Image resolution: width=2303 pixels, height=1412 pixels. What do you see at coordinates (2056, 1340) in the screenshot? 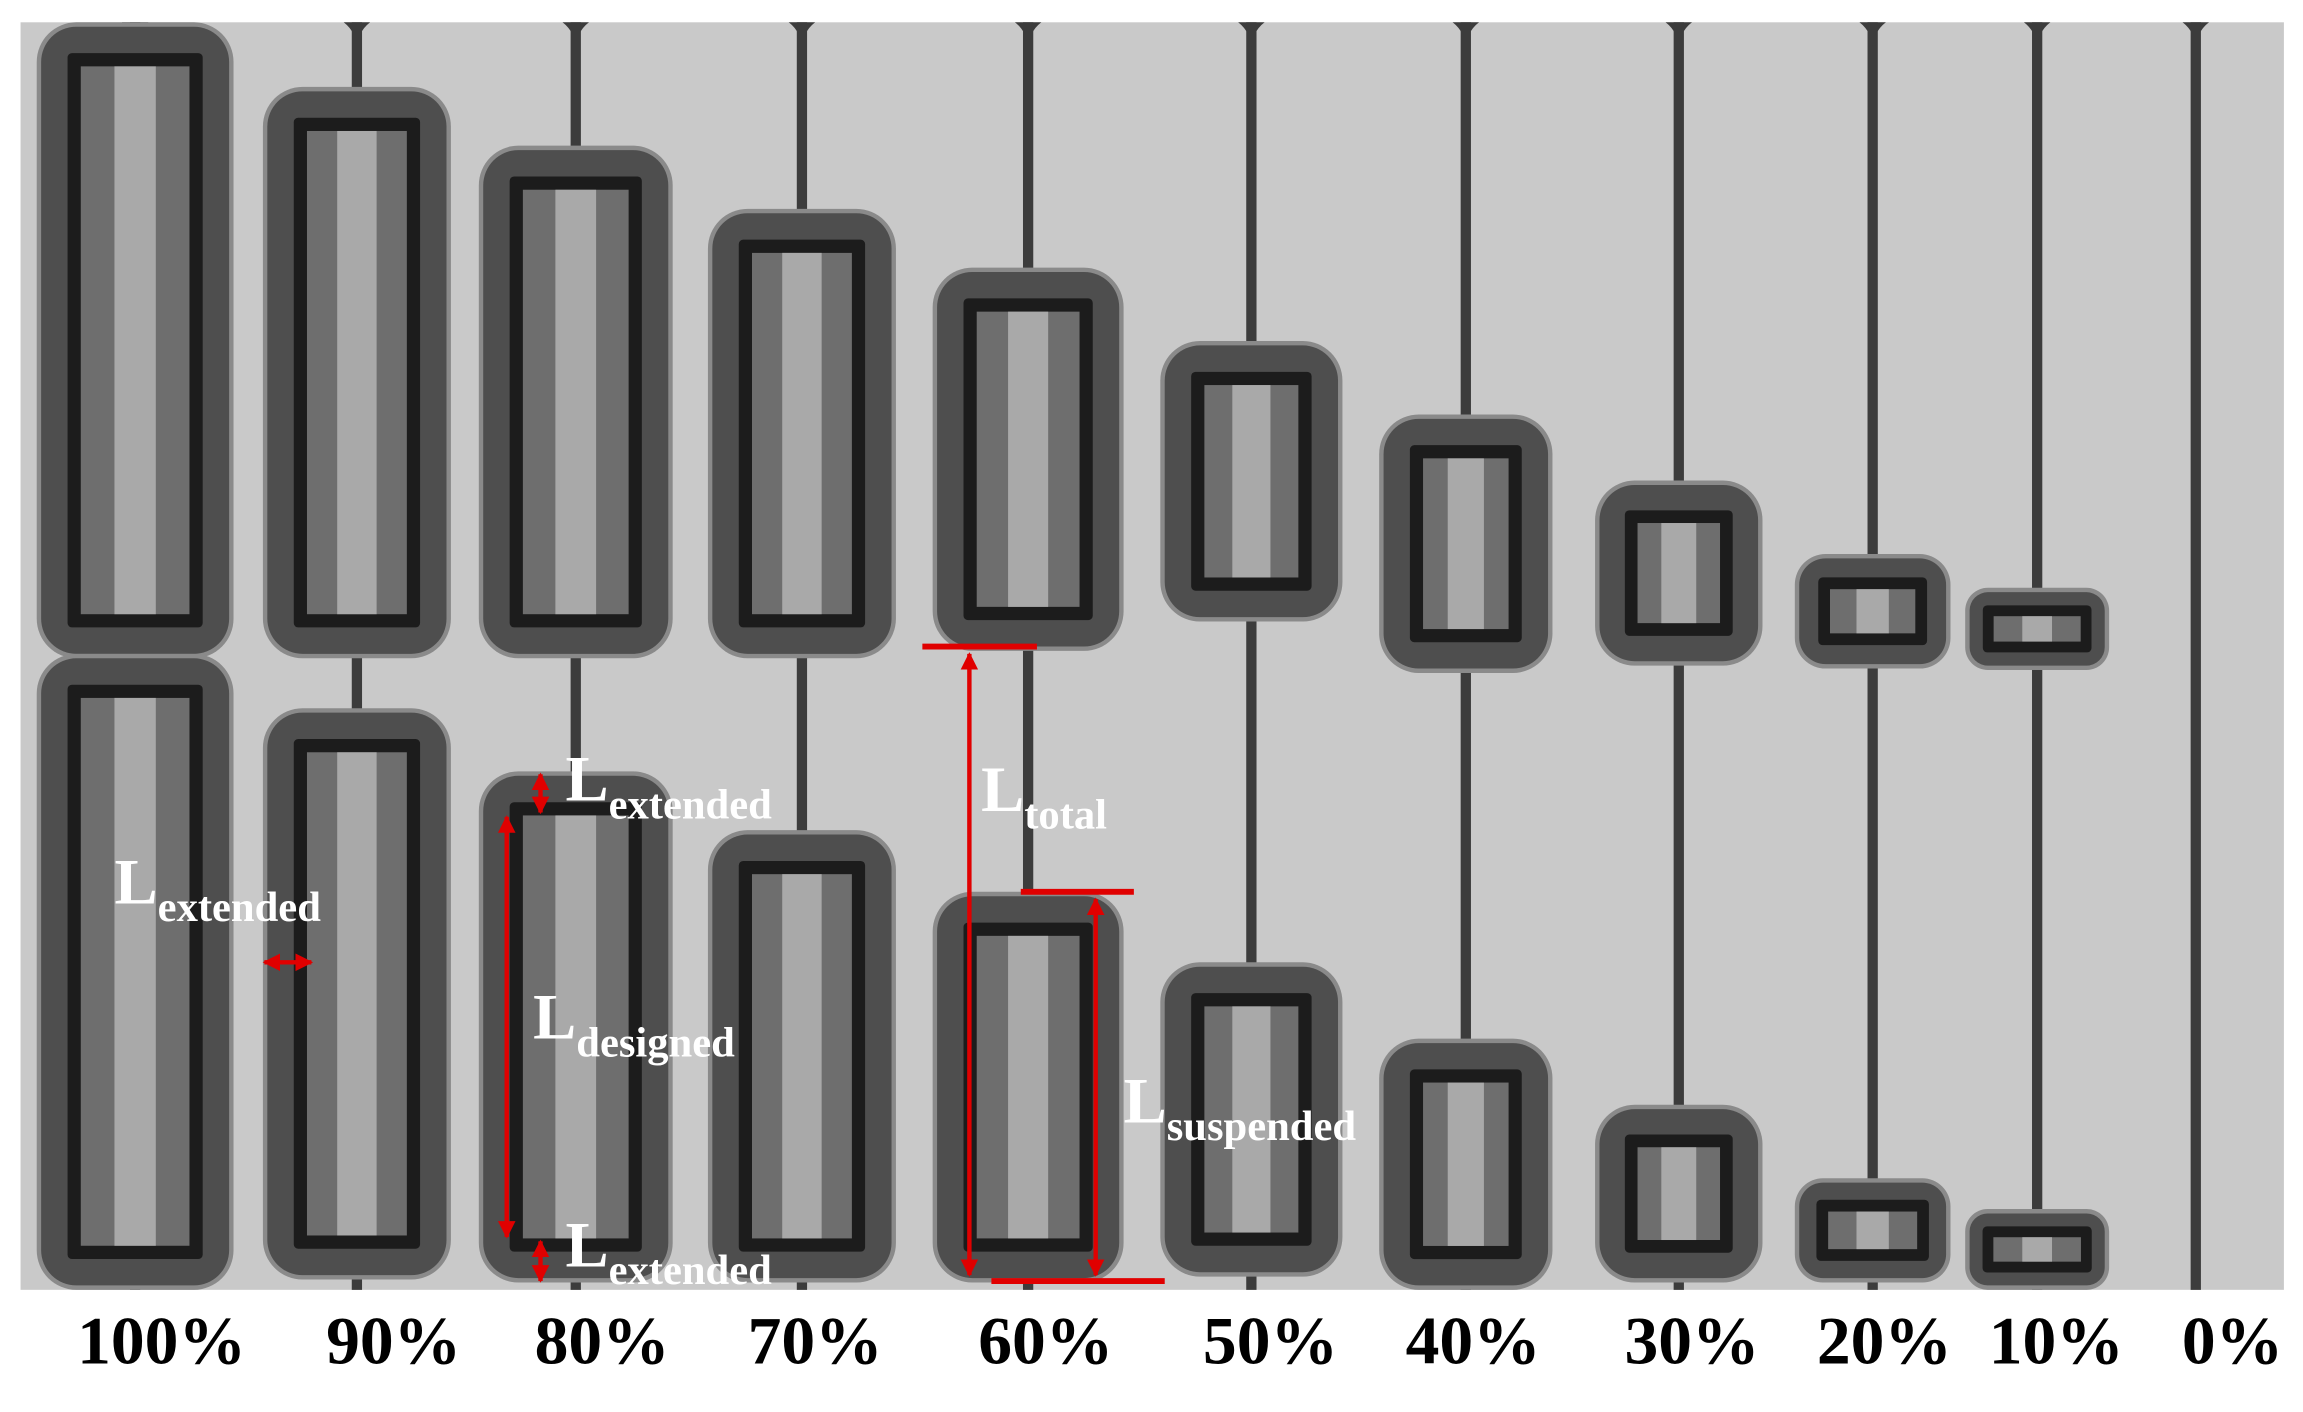
I see `column-label: 10%` at bounding box center [2056, 1340].